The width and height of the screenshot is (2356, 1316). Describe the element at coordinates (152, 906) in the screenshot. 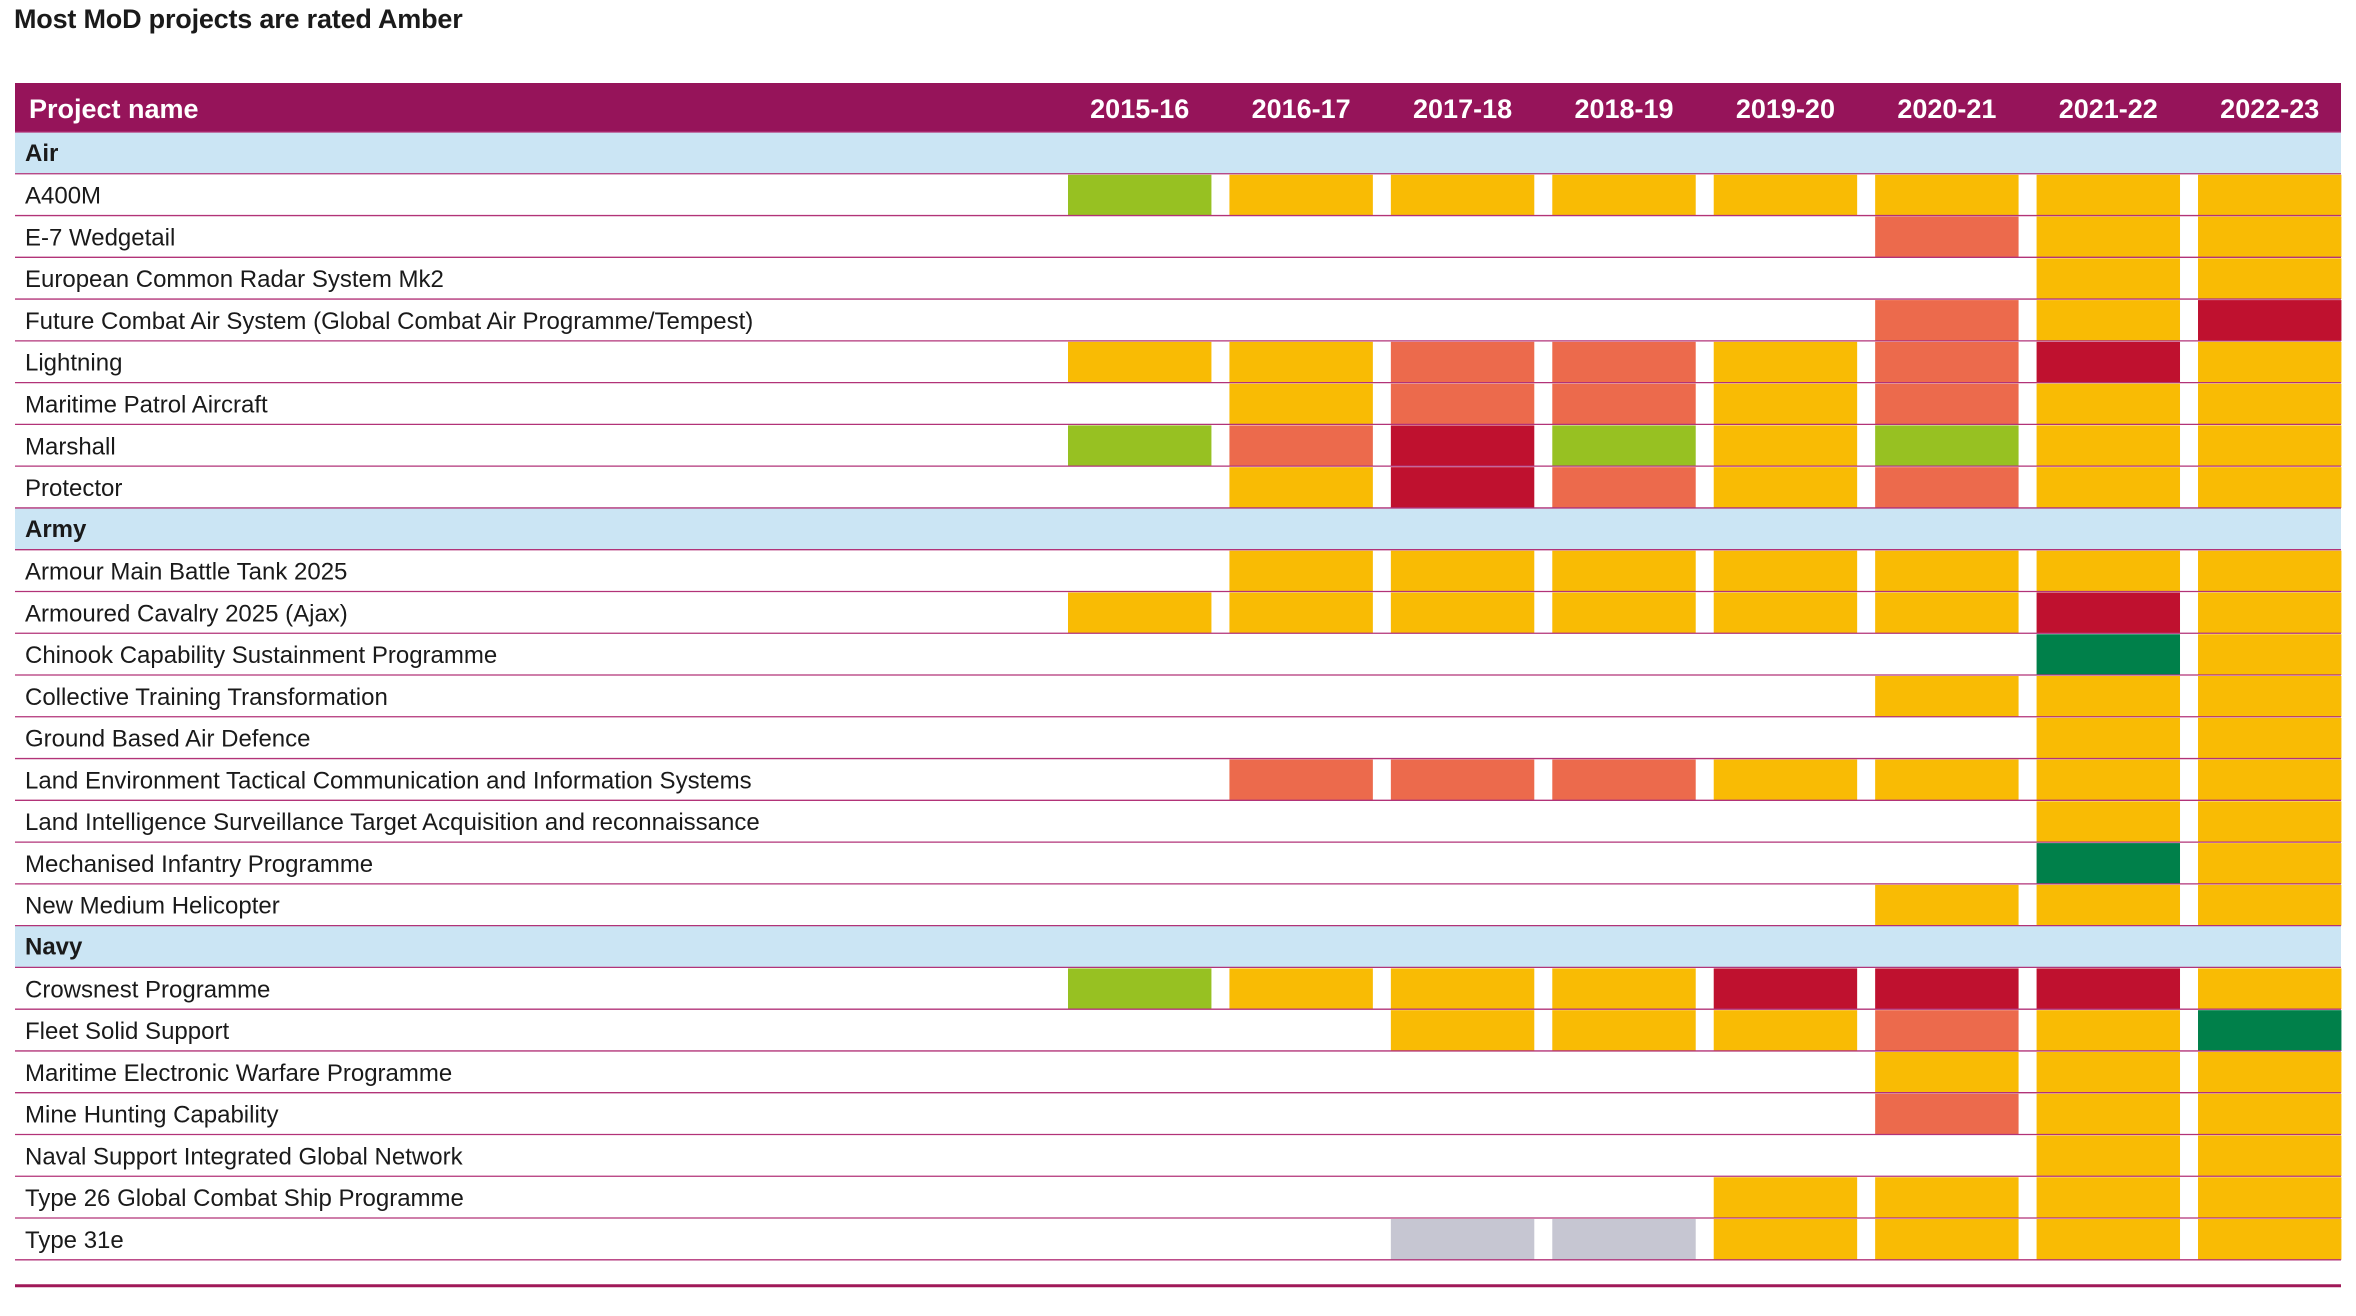

I see `project-name: New Medium Helicopter` at that location.